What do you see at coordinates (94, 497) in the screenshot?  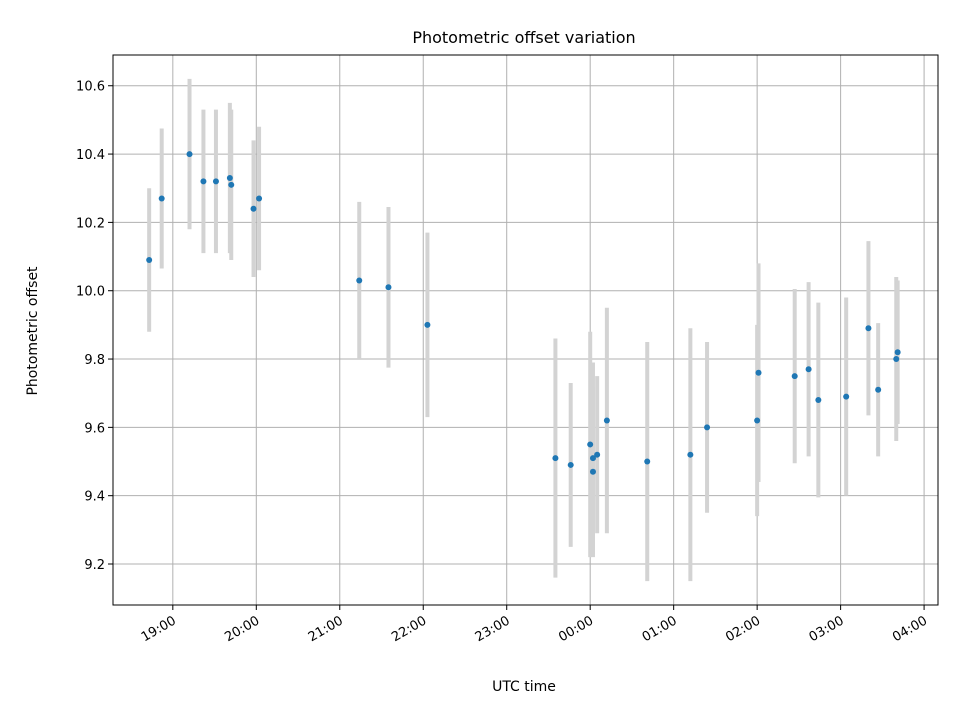 I see `y-tick-label: 9.4` at bounding box center [94, 497].